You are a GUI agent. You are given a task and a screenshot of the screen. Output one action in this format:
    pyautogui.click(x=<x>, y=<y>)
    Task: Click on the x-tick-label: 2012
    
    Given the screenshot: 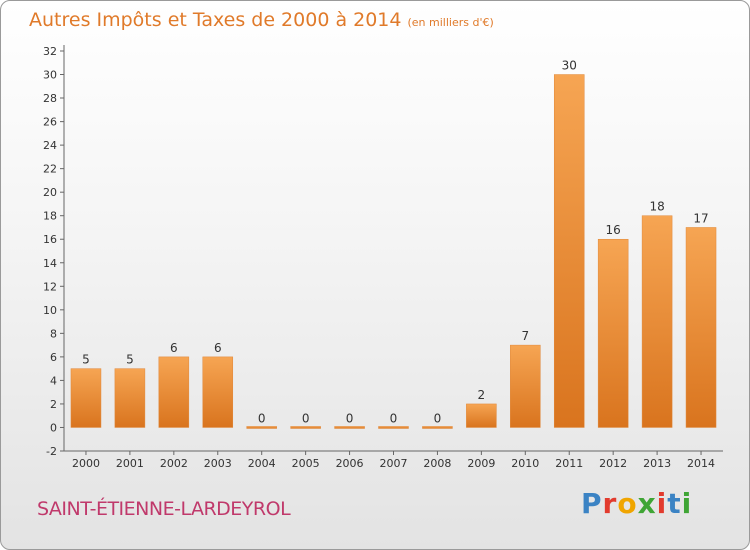 What is the action you would take?
    pyautogui.click(x=613, y=463)
    